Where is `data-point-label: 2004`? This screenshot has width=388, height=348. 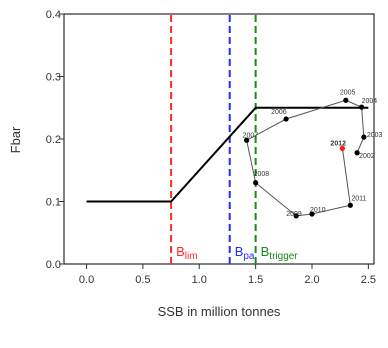 data-point-label: 2004 is located at coordinates (370, 101).